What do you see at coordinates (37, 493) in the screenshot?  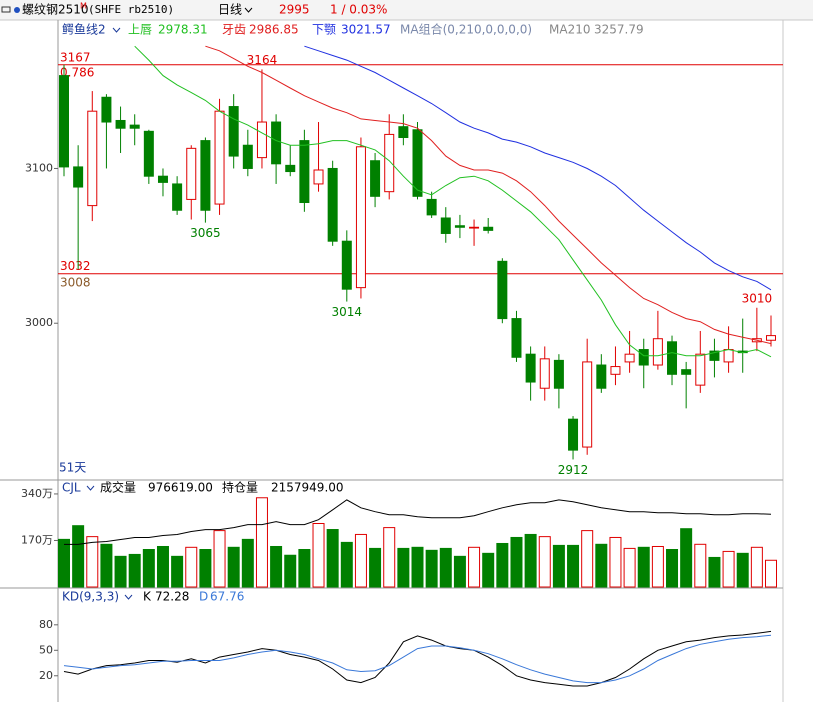 I see `y-tick-label: 340万` at bounding box center [37, 493].